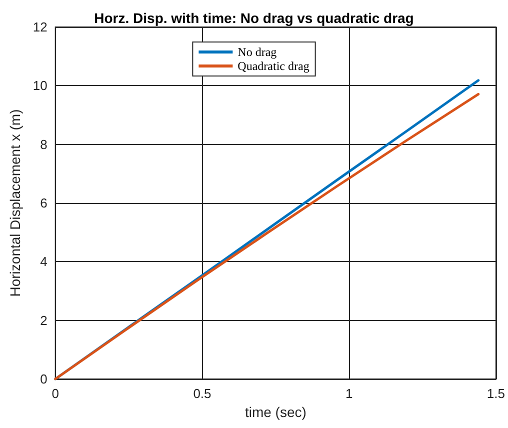 The width and height of the screenshot is (508, 428). I want to click on y-tick-label: 0, so click(44, 379).